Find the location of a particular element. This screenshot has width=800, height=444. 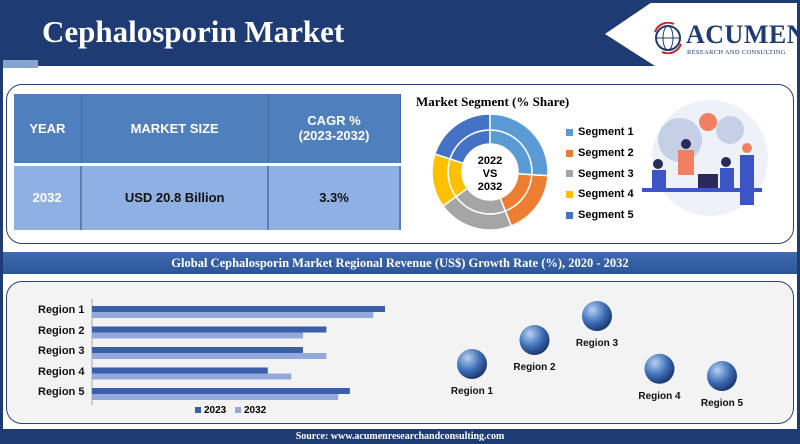

region-label: Region 4 is located at coordinates (61, 371).